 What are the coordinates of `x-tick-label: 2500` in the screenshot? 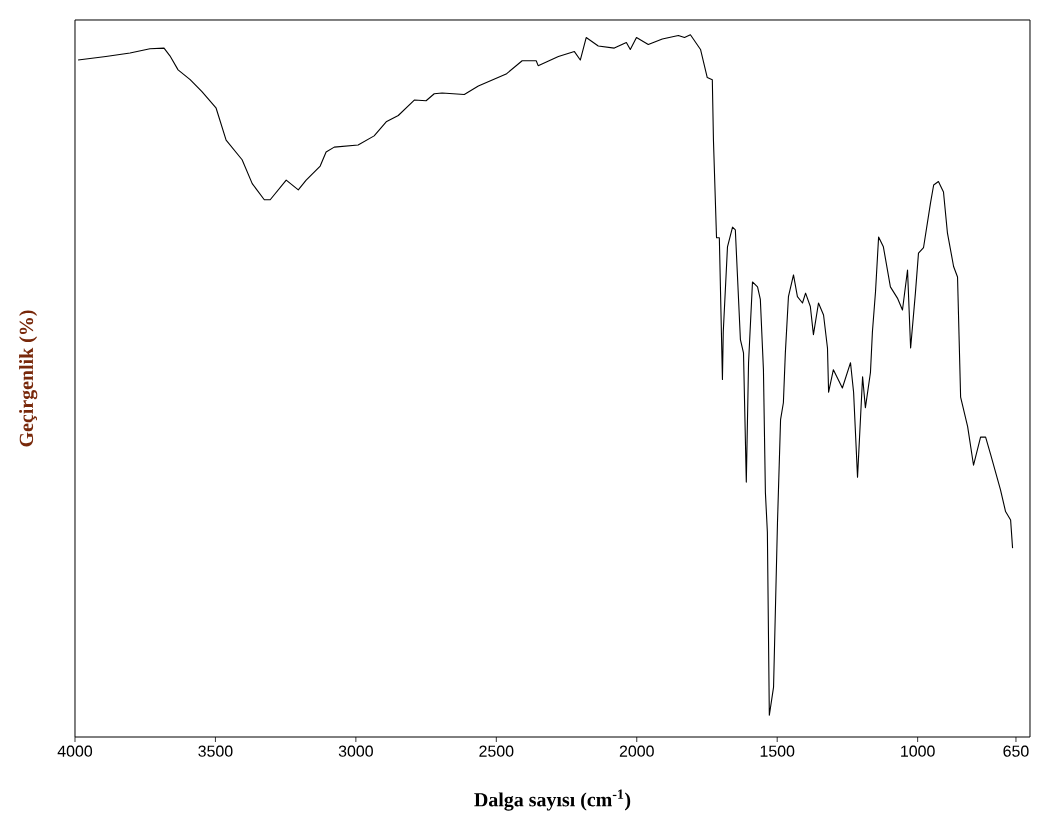 It's located at (496, 751).